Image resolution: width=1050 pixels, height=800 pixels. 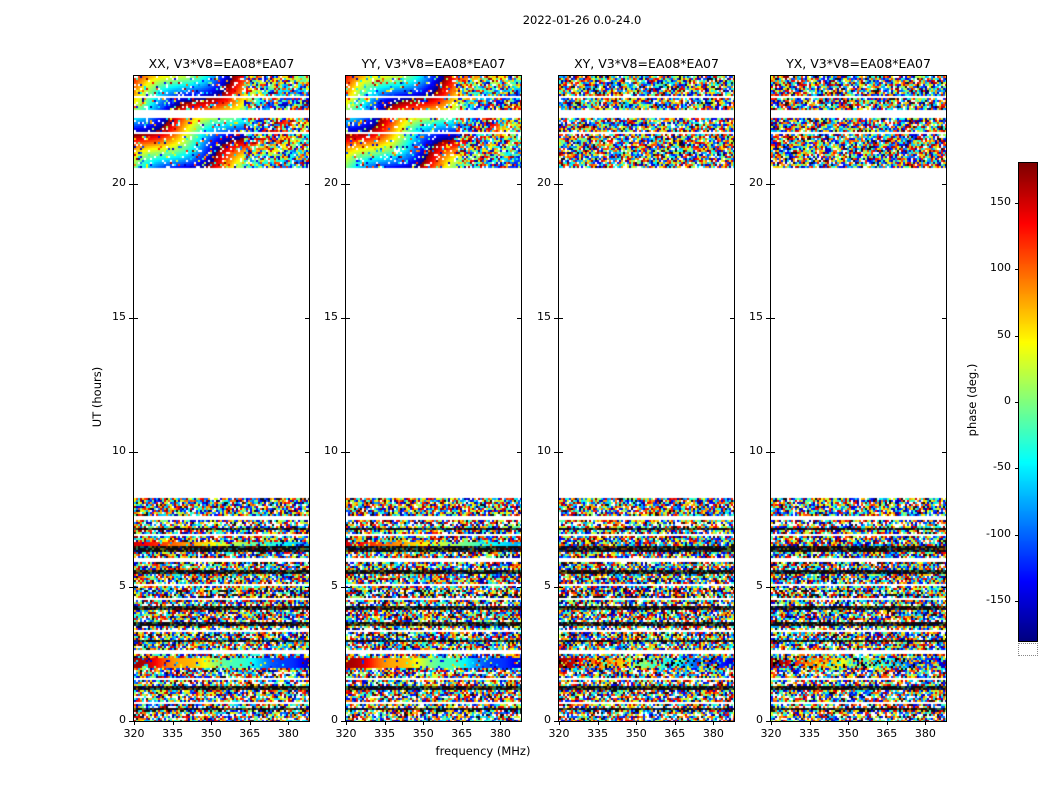 I want to click on colorbar-tick-label: -100, so click(x=998, y=533).